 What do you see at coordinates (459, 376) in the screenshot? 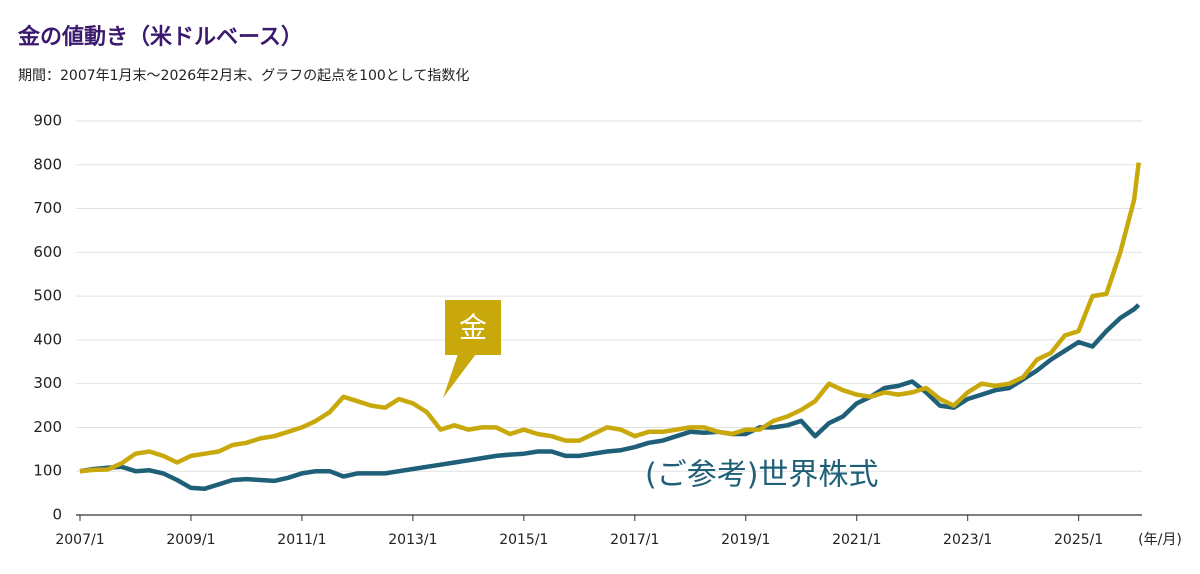
I see `callout-pointer` at bounding box center [459, 376].